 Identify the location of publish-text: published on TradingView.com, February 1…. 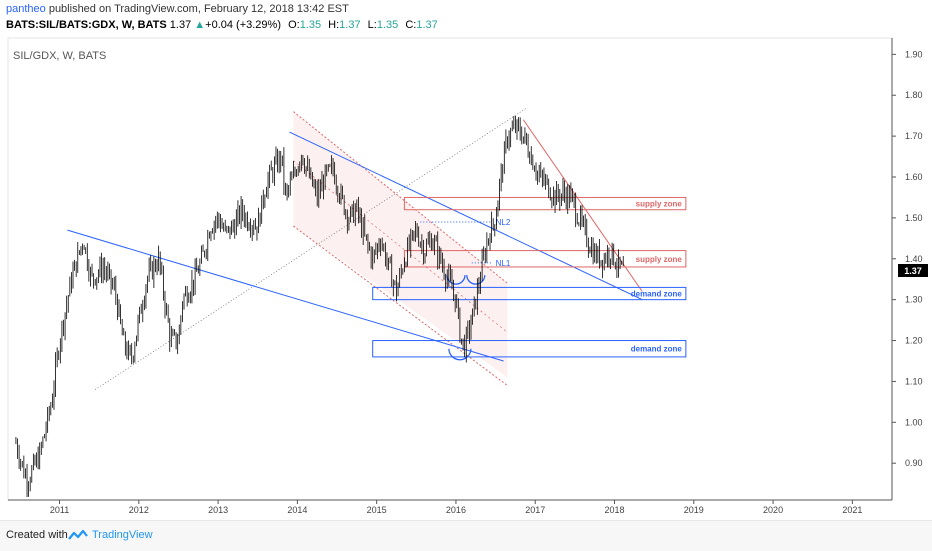
(197, 9).